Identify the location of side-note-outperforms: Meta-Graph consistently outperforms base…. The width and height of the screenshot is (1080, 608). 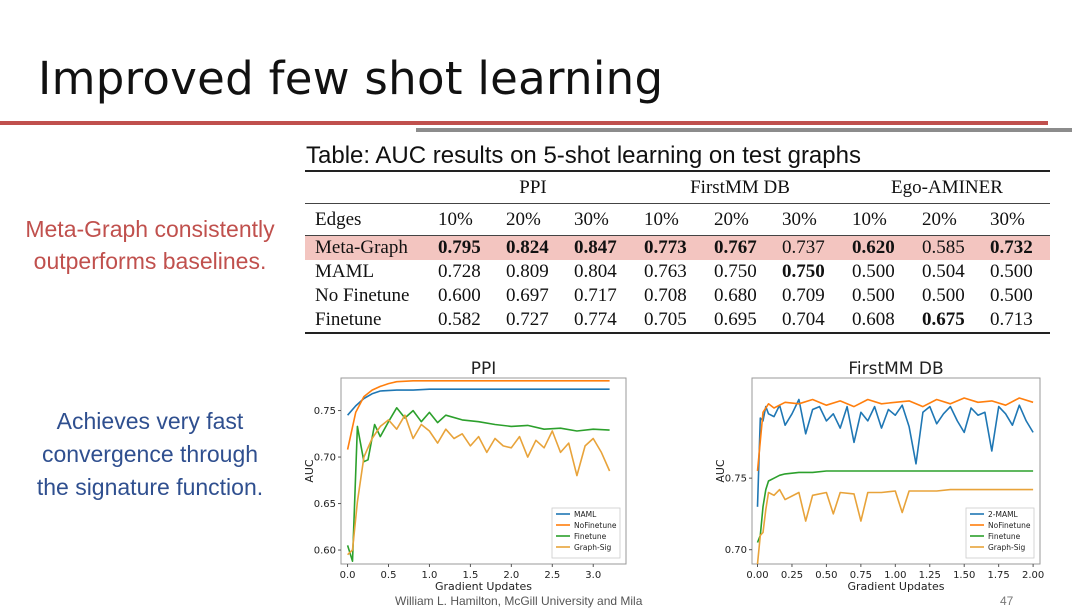
(150, 245).